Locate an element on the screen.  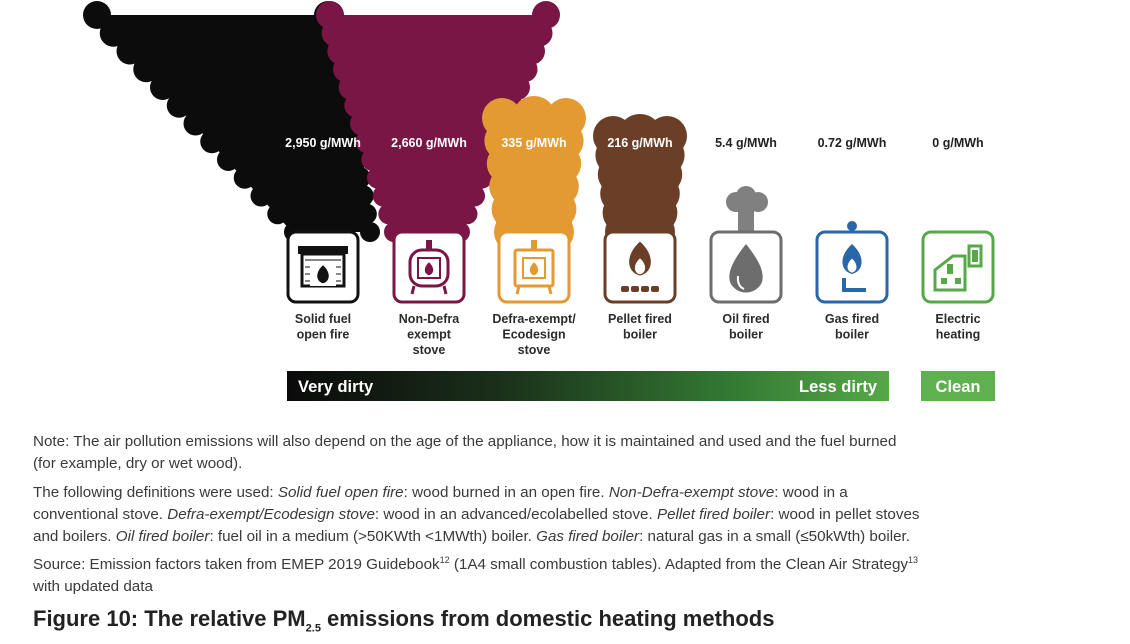
definition-desc: : wood burned in an open fire. is located at coordinates (506, 492).